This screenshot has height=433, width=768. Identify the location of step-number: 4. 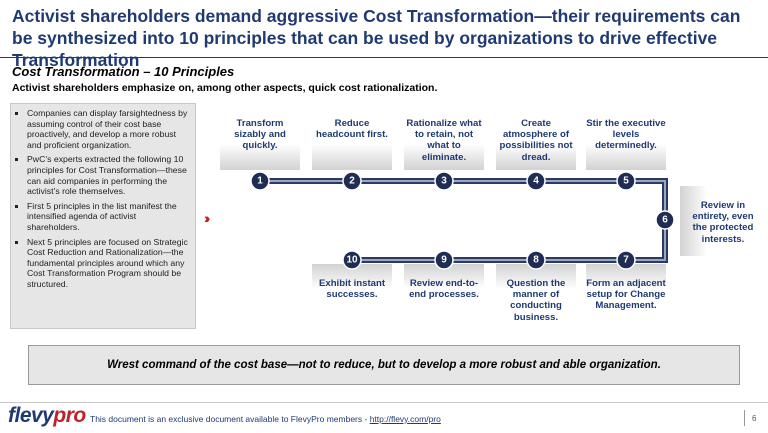
(536, 181).